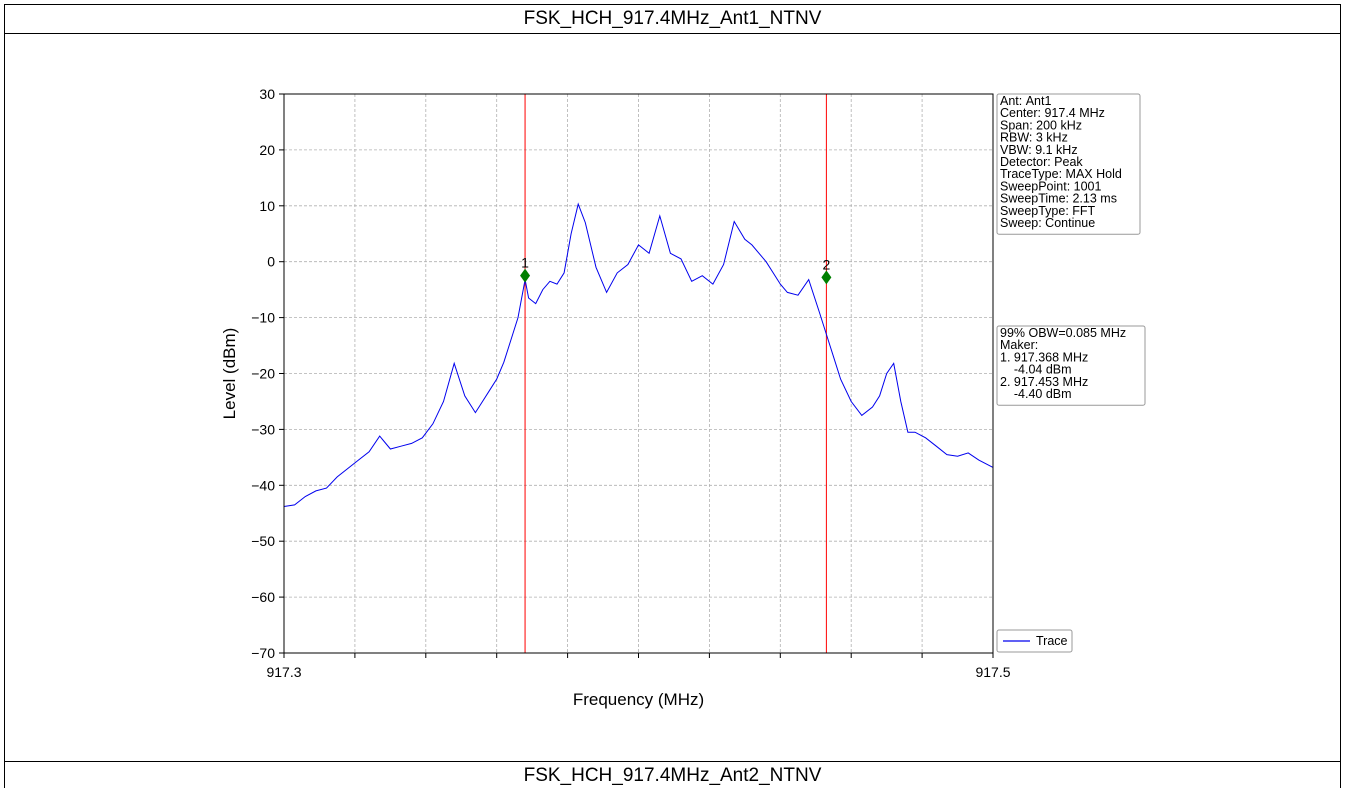 The height and width of the screenshot is (790, 1346). I want to click on obw-box-frame, so click(1071, 365).